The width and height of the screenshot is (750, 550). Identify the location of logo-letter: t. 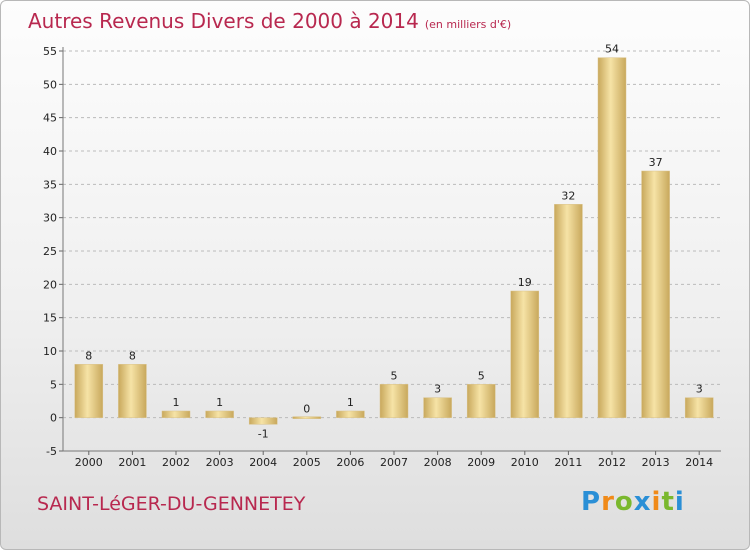
(668, 502).